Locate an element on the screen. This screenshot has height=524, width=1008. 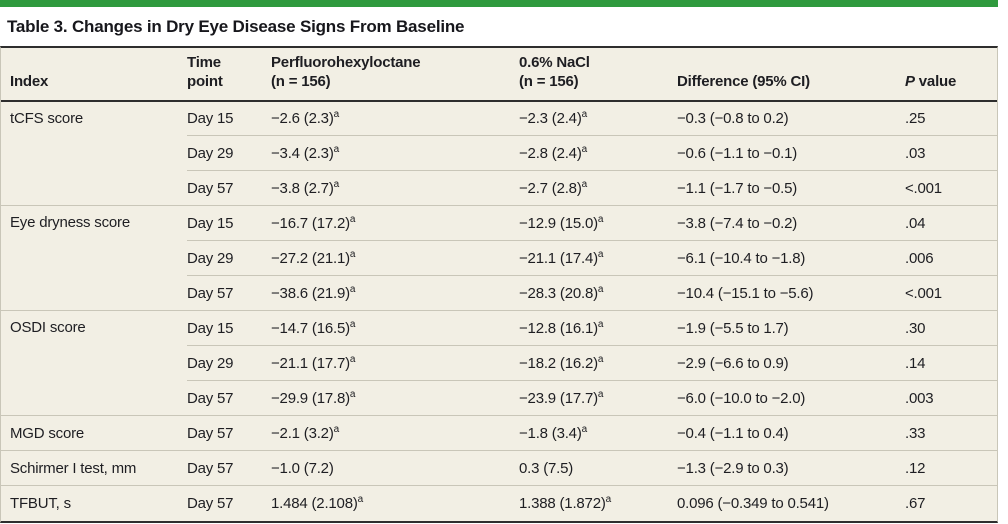
cell-value: −2.8 (2.4) is located at coordinates (550, 153).